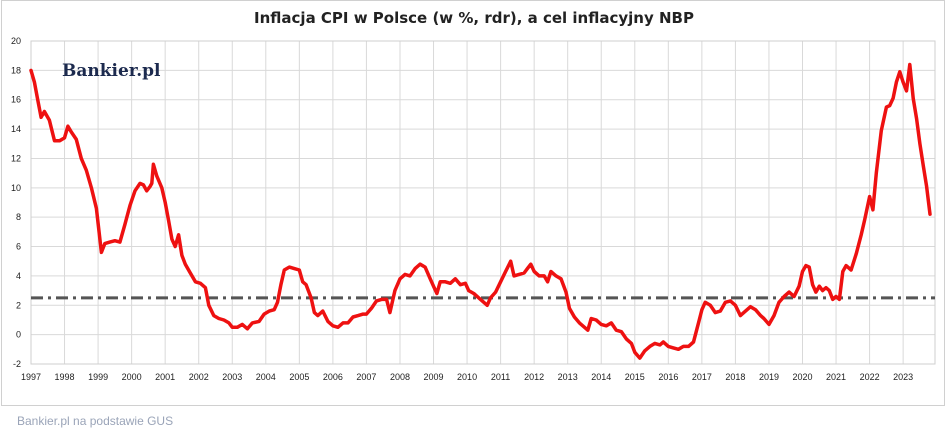 This screenshot has height=433, width=948. What do you see at coordinates (16, 202) in the screenshot?
I see `y-axis: -2 0 2 4 6 8 10 12 14 16 18 20` at bounding box center [16, 202].